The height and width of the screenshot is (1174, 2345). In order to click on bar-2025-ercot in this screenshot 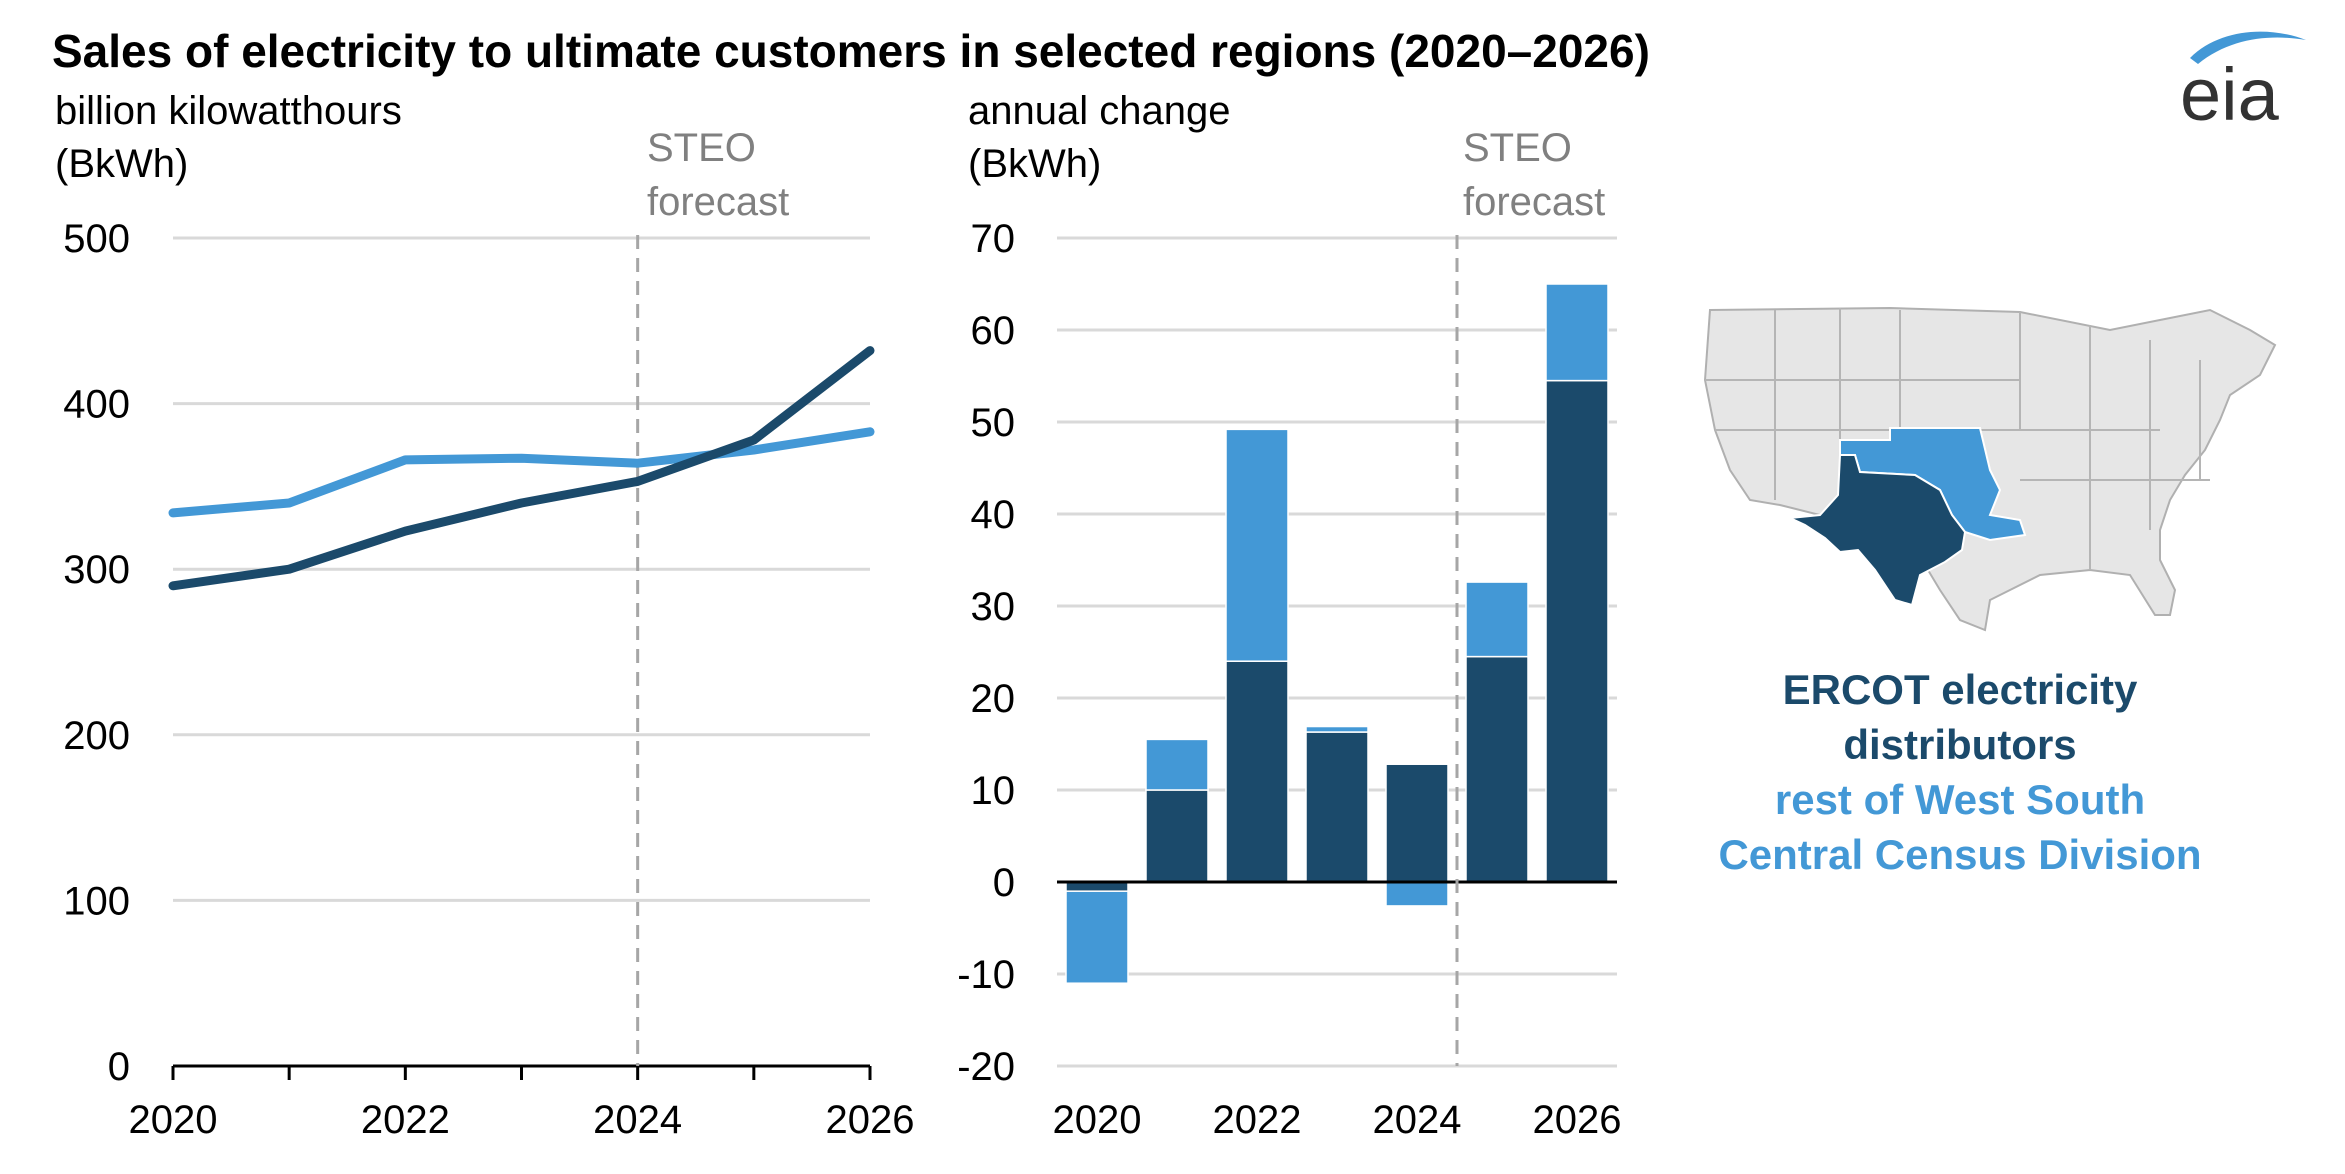, I will do `click(1497, 769)`.